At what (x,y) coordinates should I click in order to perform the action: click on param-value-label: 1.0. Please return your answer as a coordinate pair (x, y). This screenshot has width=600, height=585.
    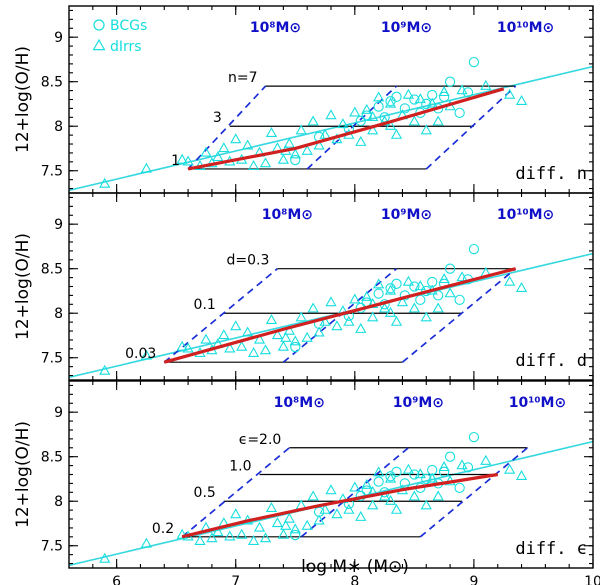
    Looking at the image, I should click on (240, 467).